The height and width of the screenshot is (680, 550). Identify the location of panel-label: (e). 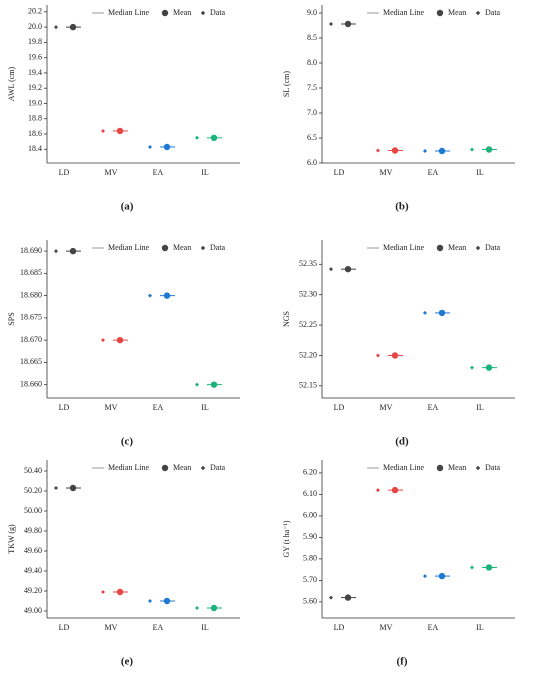
(127, 662).